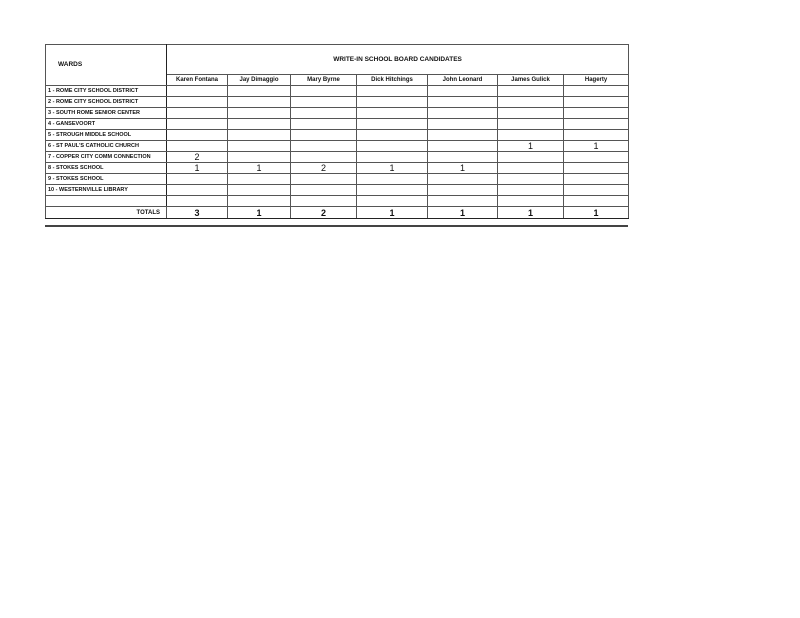 The height and width of the screenshot is (618, 800). Describe the element at coordinates (106, 212) in the screenshot. I see `totals-label: TOTALS` at that location.